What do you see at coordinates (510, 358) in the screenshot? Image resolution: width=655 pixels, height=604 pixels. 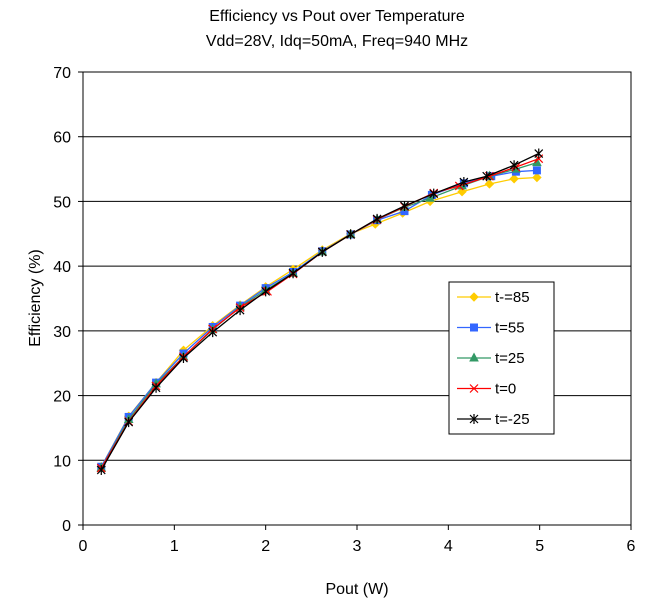 I see `legend-label: t=25` at bounding box center [510, 358].